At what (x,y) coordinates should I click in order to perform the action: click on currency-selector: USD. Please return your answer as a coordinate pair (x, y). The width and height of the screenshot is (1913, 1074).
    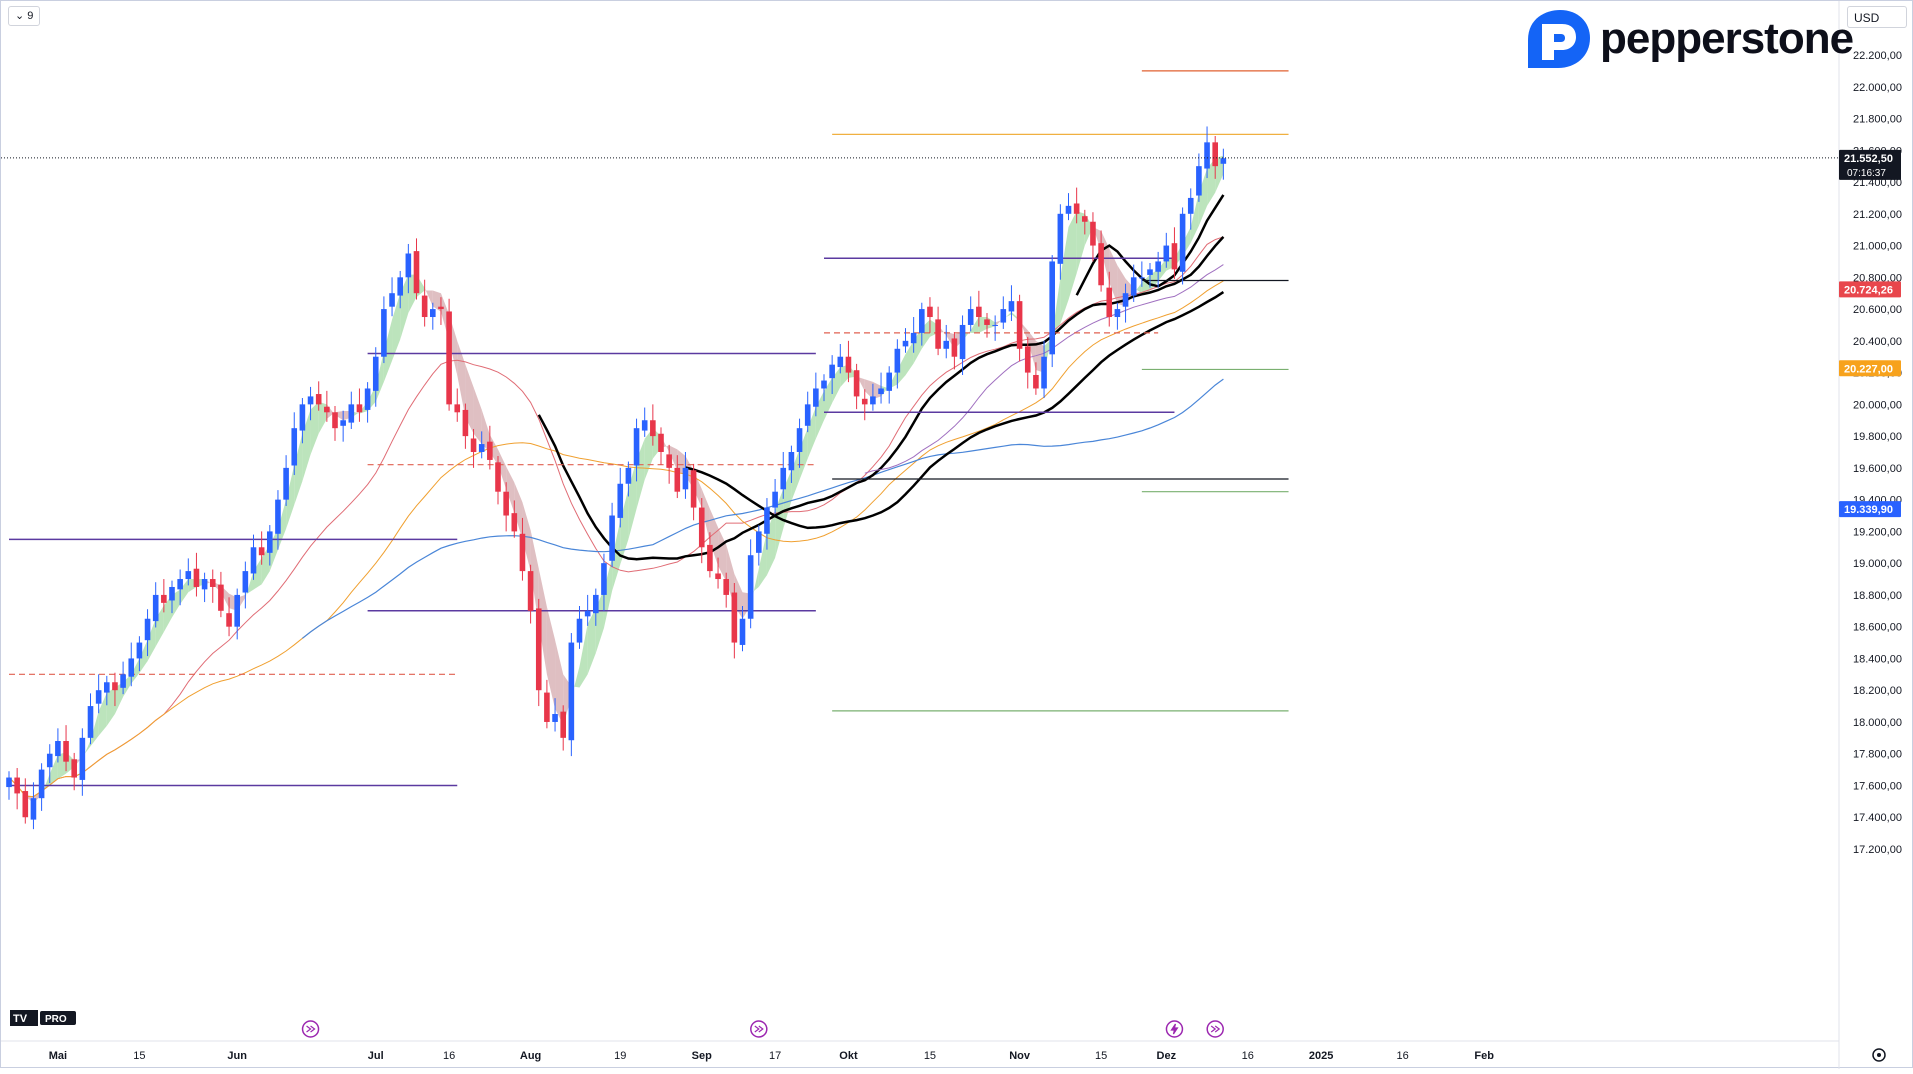
    Looking at the image, I should click on (1877, 17).